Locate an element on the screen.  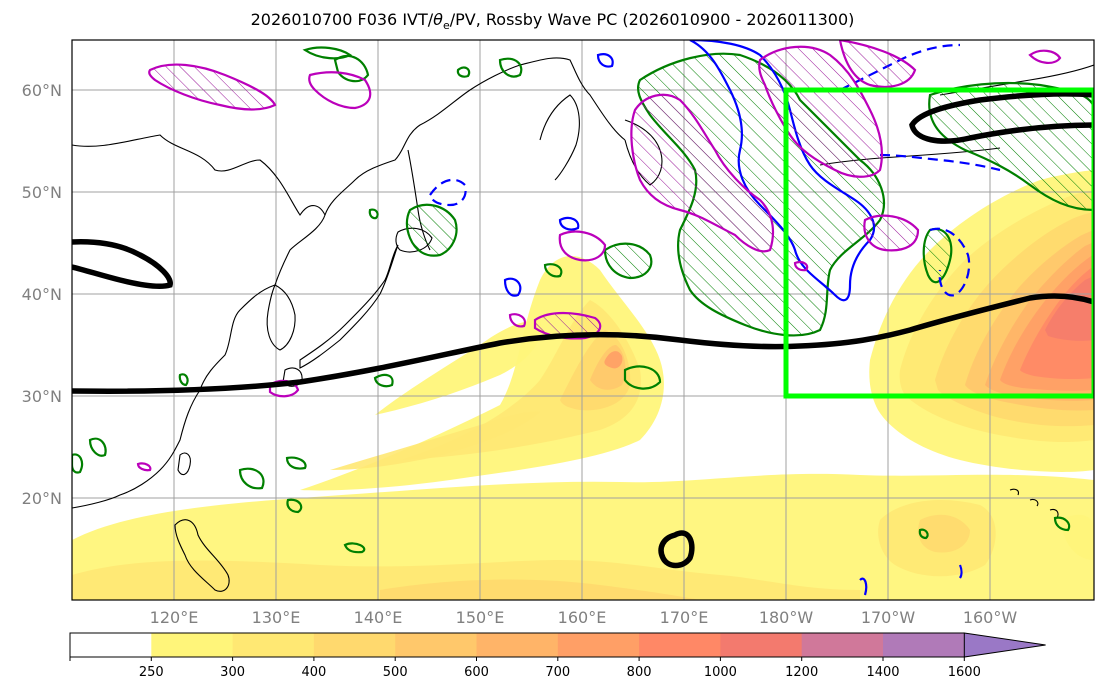
lat-label-50n: 50°N is located at coordinates (42, 192).